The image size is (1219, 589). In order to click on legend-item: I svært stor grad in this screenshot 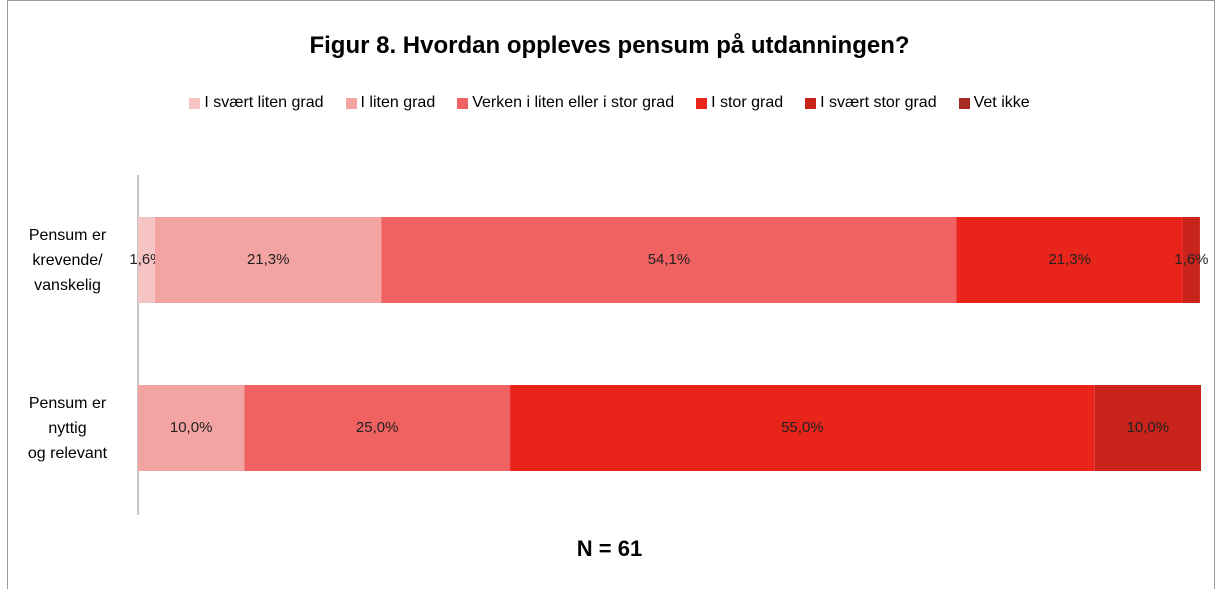, I will do `click(871, 103)`.